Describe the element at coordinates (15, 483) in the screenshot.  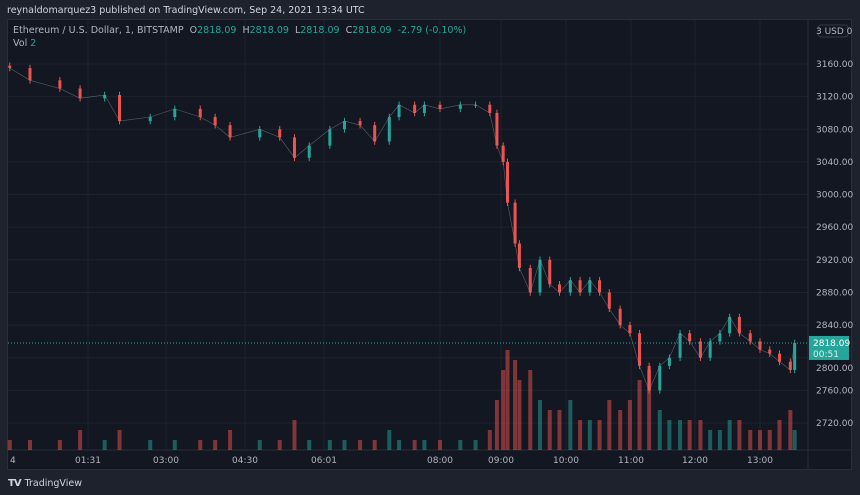
I see `tradingview-logo-icon: TV` at that location.